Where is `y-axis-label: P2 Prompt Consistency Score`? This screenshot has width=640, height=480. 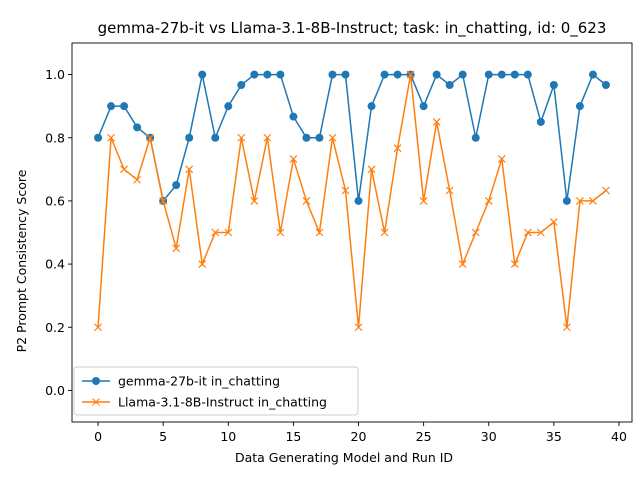 y-axis-label: P2 Prompt Consistency Score is located at coordinates (21, 260).